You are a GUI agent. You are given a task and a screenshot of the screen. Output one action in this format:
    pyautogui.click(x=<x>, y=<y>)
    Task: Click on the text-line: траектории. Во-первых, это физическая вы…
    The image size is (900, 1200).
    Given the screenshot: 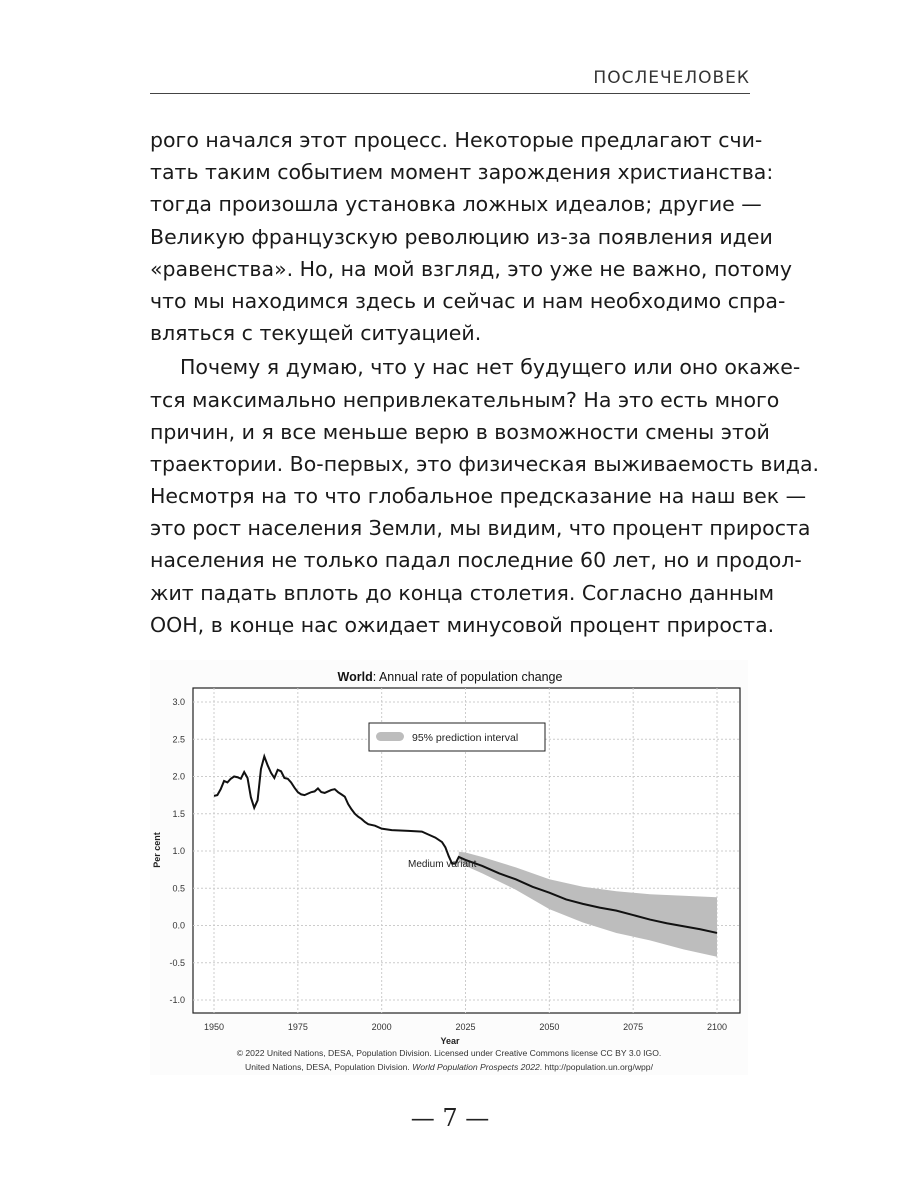 What is the action you would take?
    pyautogui.click(x=485, y=463)
    